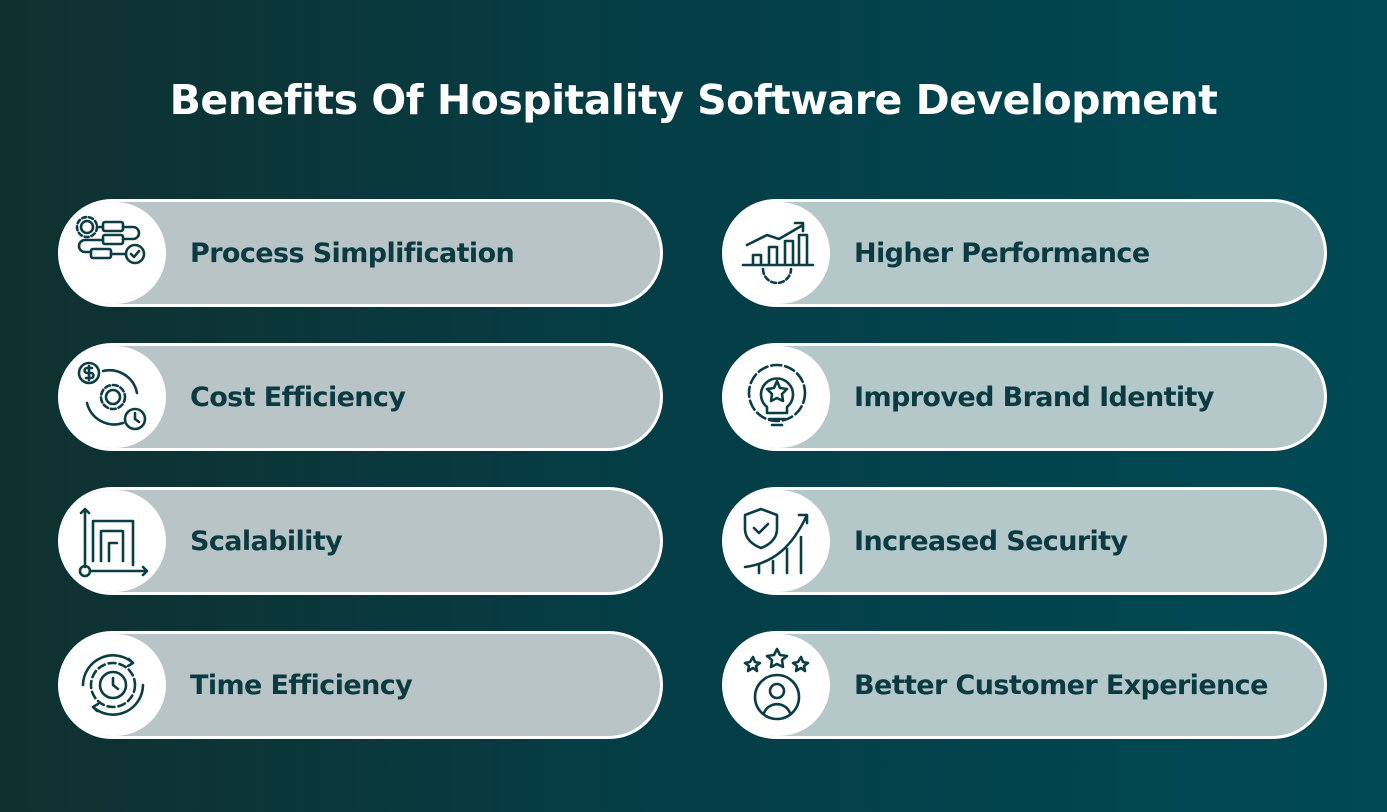 This screenshot has width=1387, height=812. I want to click on benefit-label: Process Simplification, so click(352, 253).